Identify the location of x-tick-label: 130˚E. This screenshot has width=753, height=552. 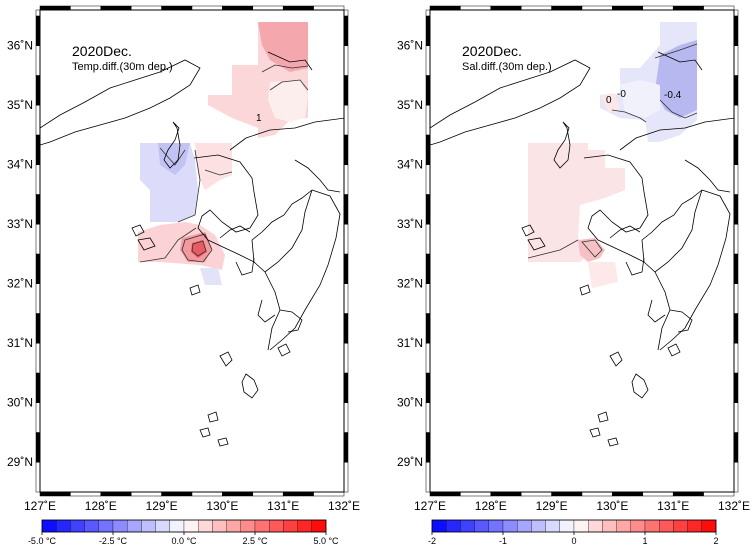
(612, 506).